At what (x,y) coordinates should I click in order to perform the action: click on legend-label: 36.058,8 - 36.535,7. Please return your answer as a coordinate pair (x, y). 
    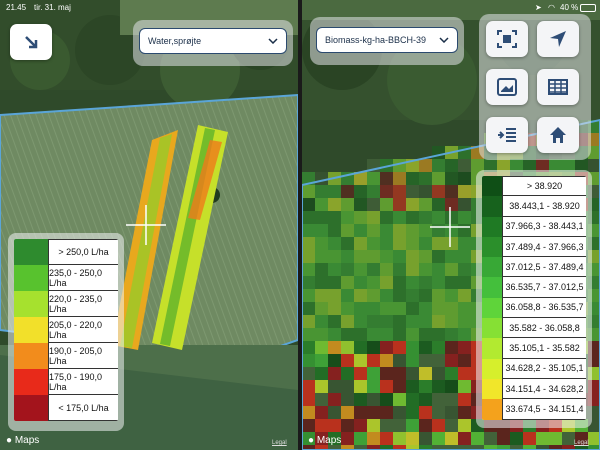
    Looking at the image, I should click on (544, 308).